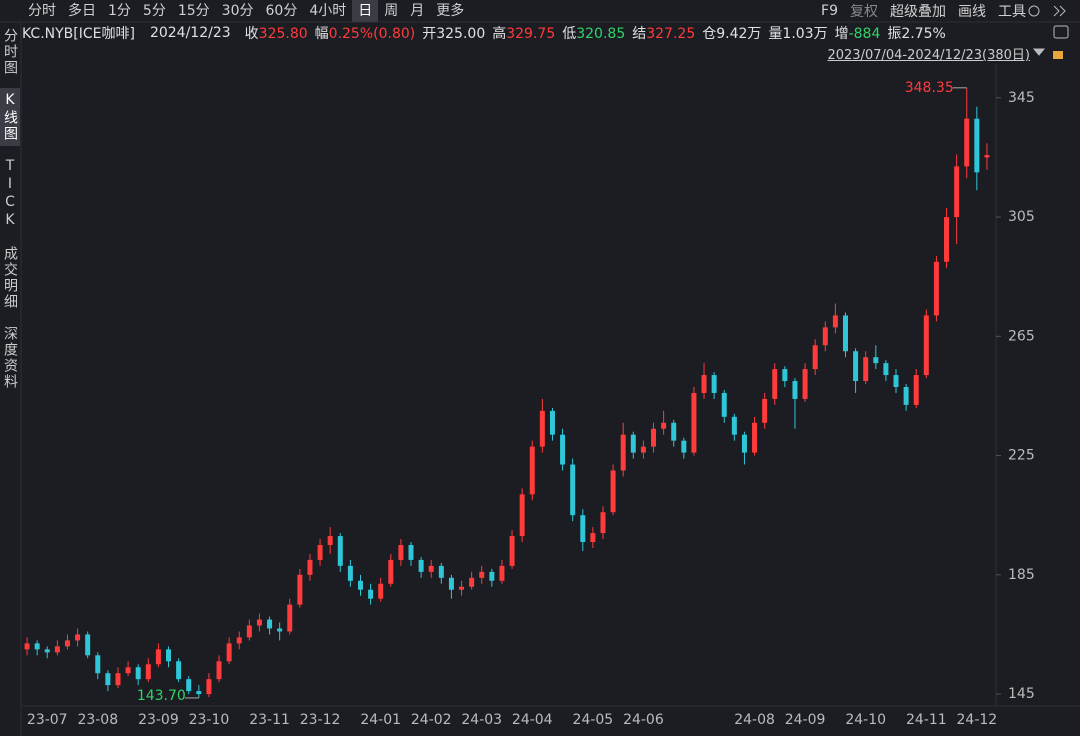 The image size is (1080, 736). I want to click on tools: F9 复权 超级叠加 画线 工具, so click(923, 11).